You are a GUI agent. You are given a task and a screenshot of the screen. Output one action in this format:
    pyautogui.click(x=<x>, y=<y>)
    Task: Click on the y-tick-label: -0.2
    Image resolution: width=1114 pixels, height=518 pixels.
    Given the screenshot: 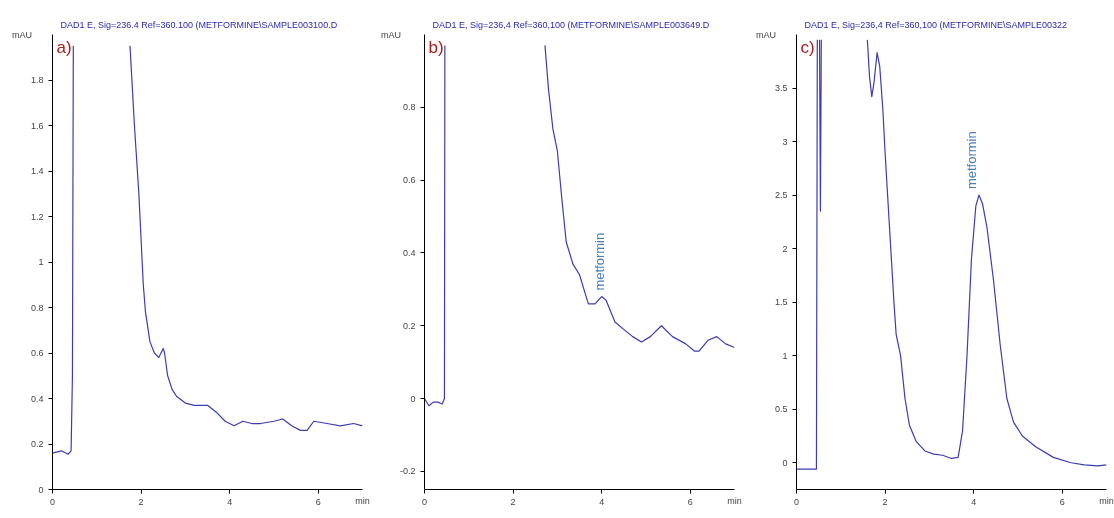 What is the action you would take?
    pyautogui.click(x=407, y=471)
    